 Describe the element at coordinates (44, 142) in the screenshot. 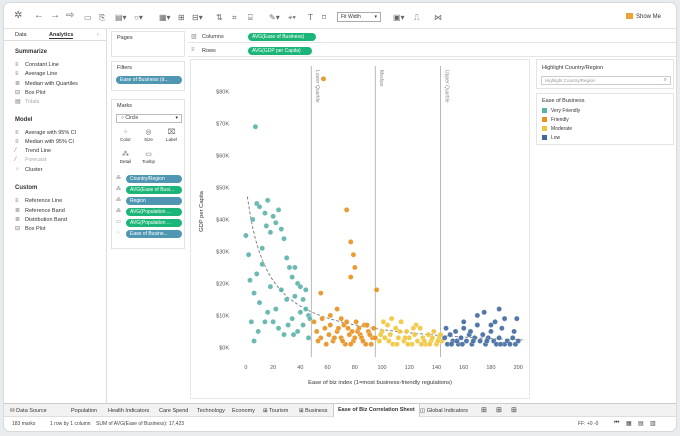

I see `analytics-item: ≡ Median with 95% CI` at that location.